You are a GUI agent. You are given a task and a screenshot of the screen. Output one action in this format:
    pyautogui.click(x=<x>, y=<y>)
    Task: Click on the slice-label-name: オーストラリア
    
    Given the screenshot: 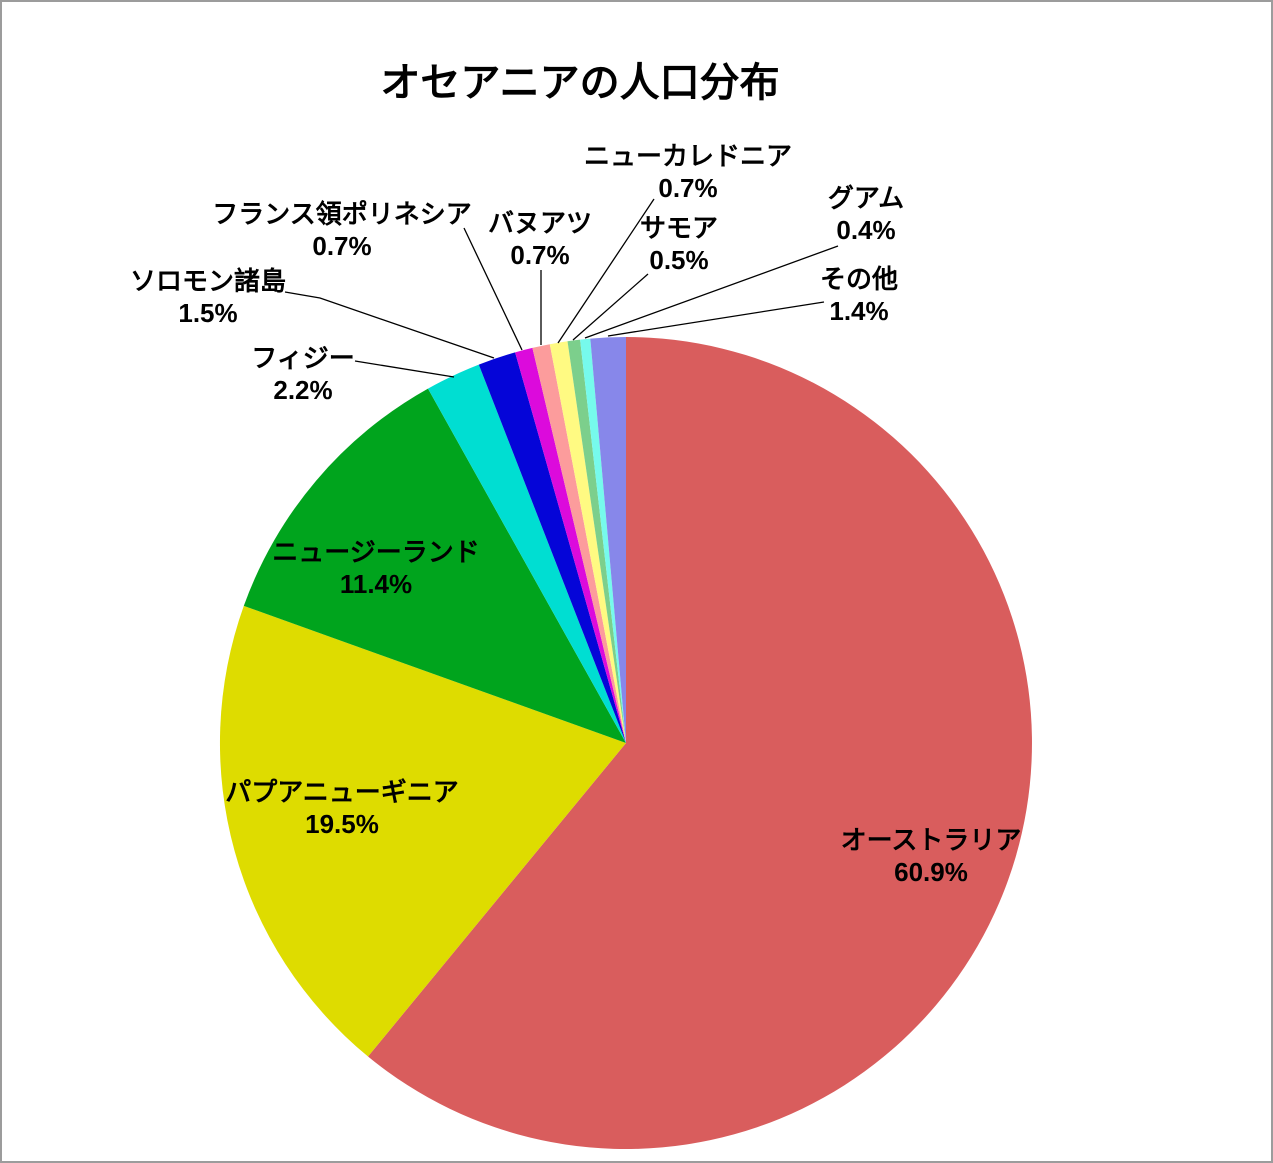 What is the action you would take?
    pyautogui.click(x=931, y=840)
    